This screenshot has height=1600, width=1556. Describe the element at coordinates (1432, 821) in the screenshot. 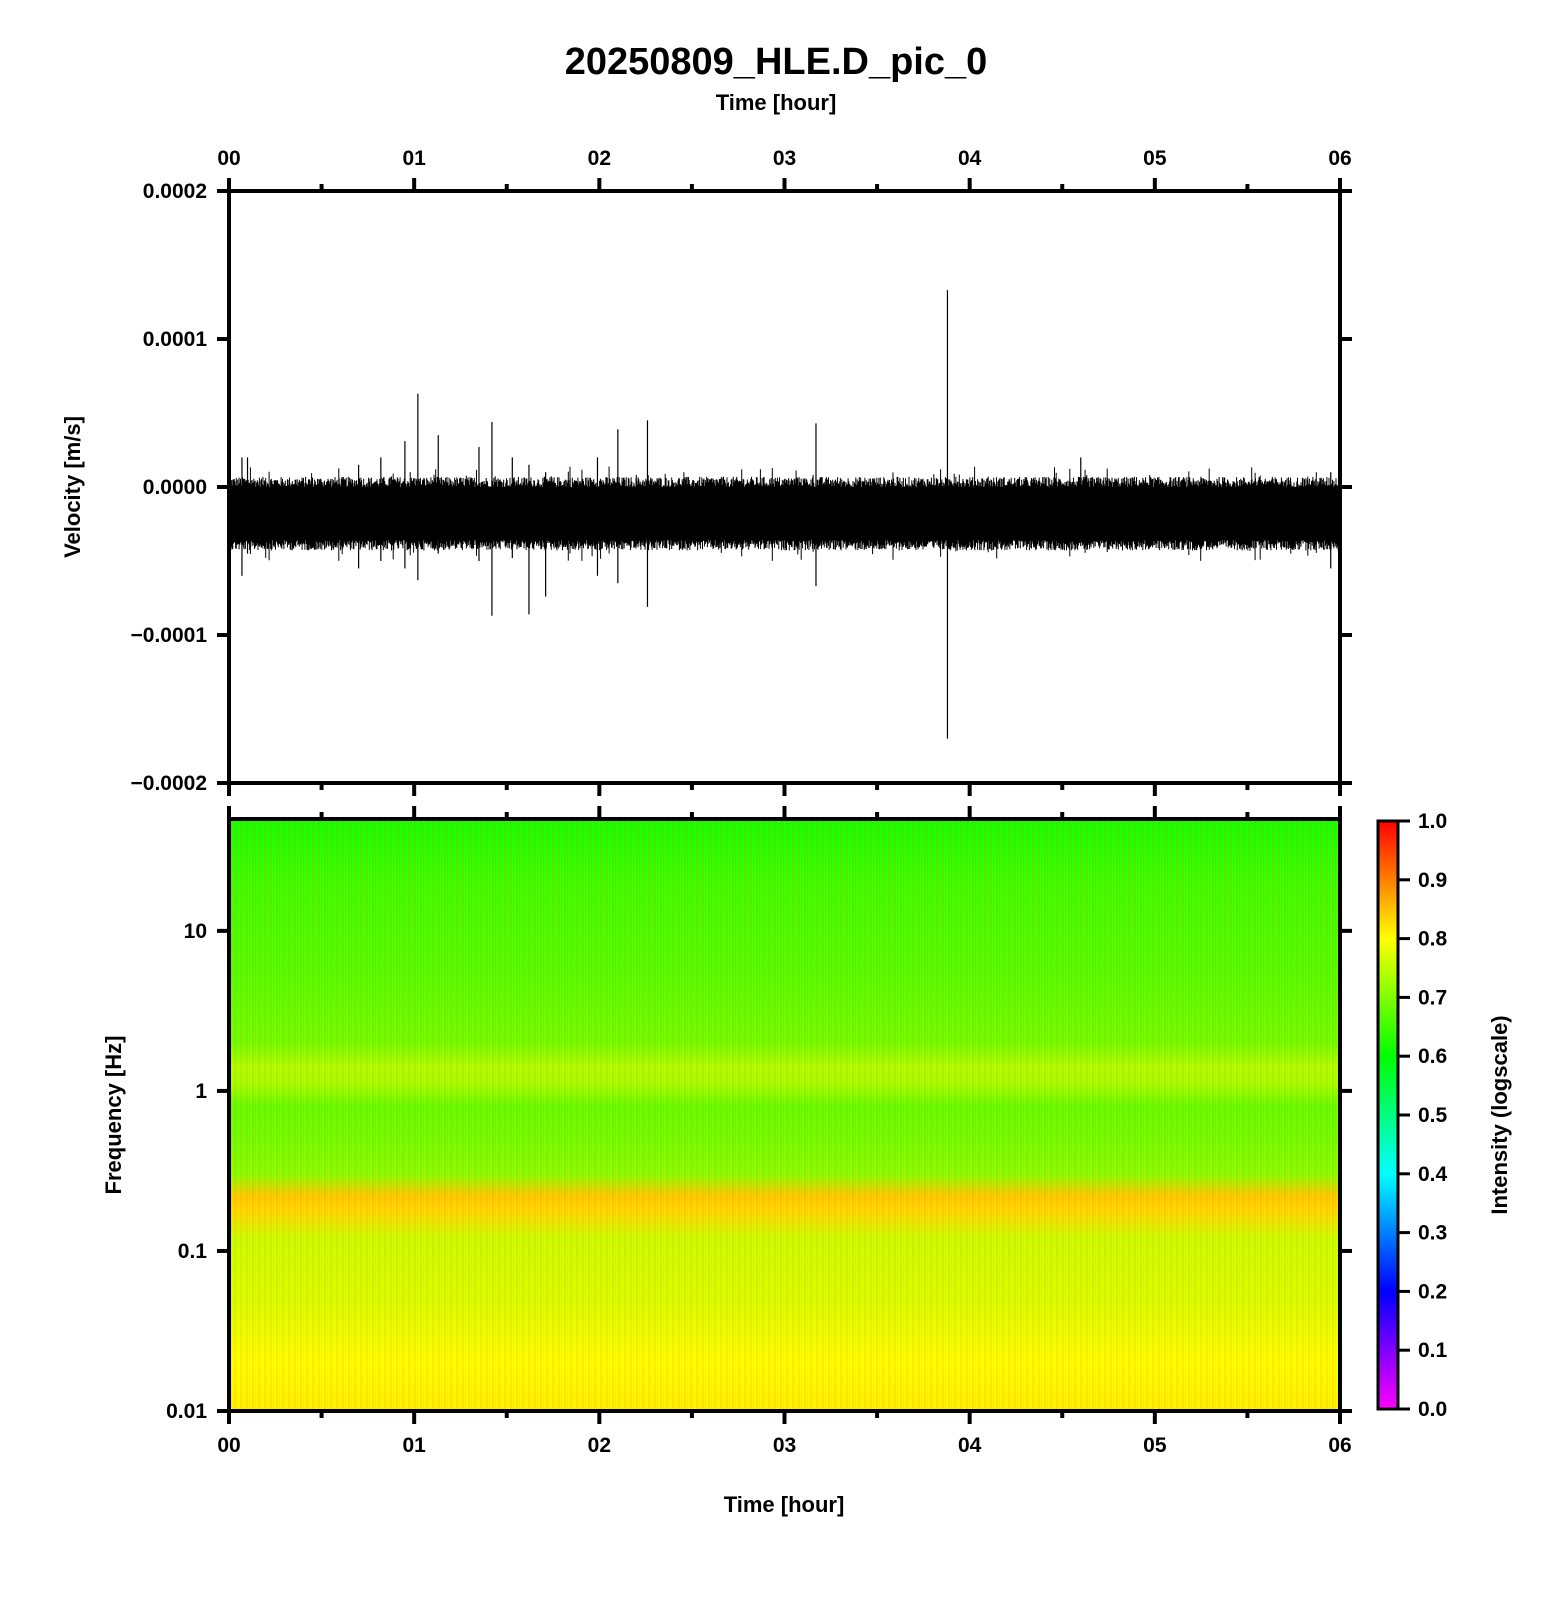

I see `colorbar-tick-label: 1.0` at that location.